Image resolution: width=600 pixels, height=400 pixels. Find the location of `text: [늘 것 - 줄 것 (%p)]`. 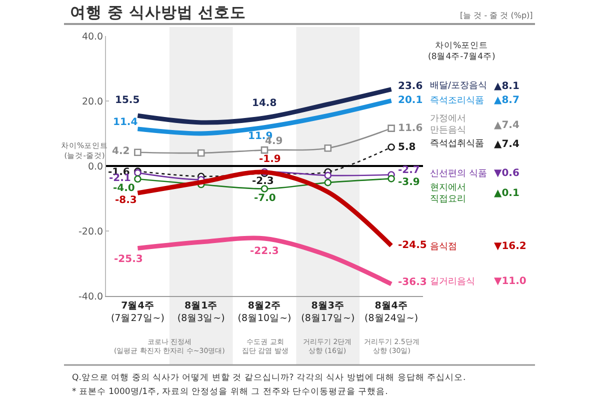

text: [늘 것 - 줄 것 (%p)] is located at coordinates (496, 15).